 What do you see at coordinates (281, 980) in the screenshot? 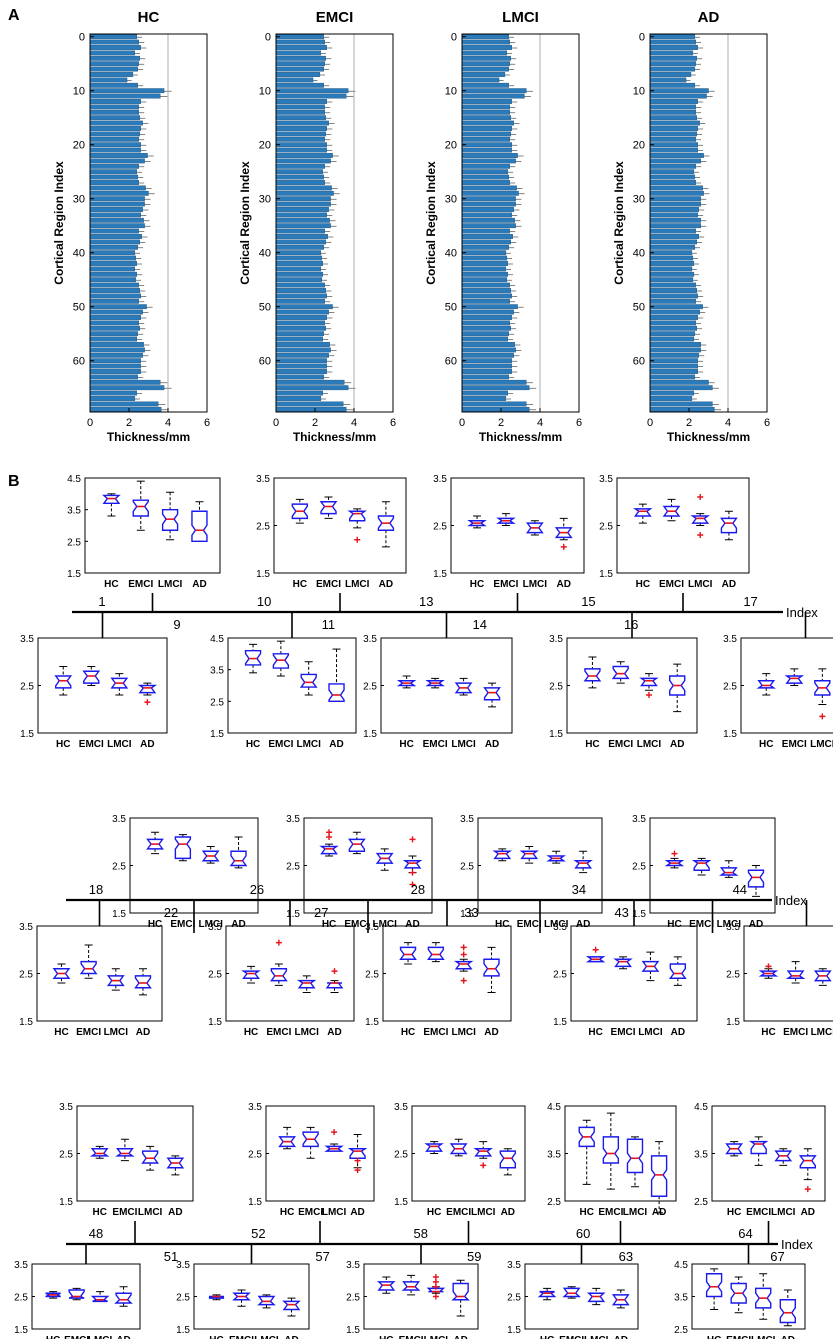
I see `boxplot-region-27: 1.5 2.5 3.5 HC EMCI LMCI AD` at bounding box center [281, 980].